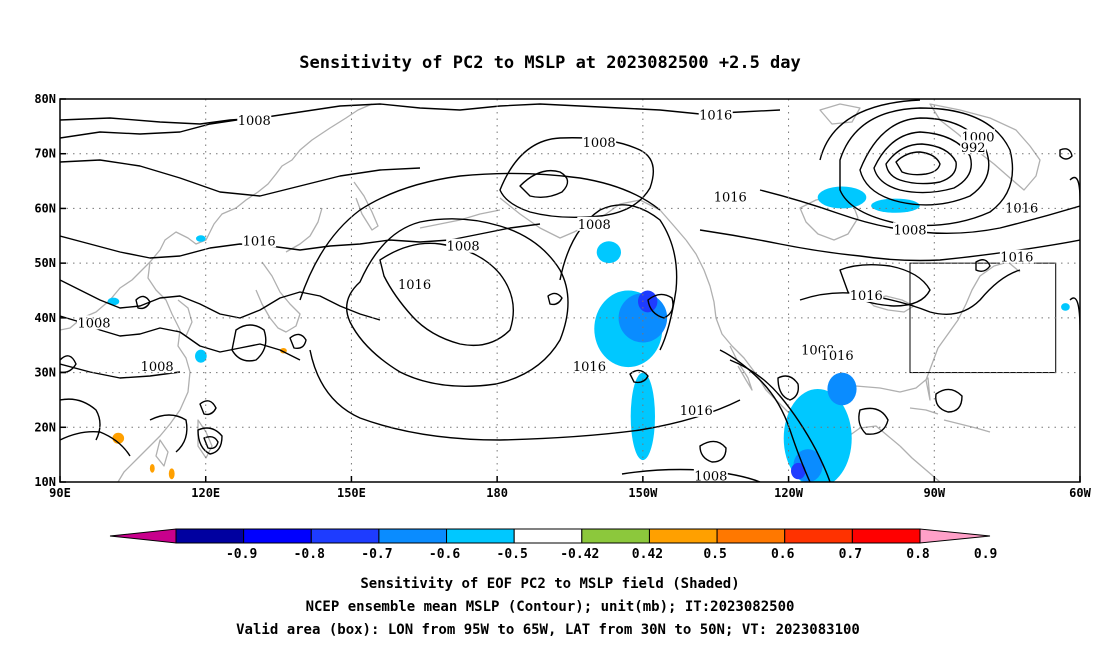  I want to click on lon-tick-label-0: 90E, so click(60, 493).